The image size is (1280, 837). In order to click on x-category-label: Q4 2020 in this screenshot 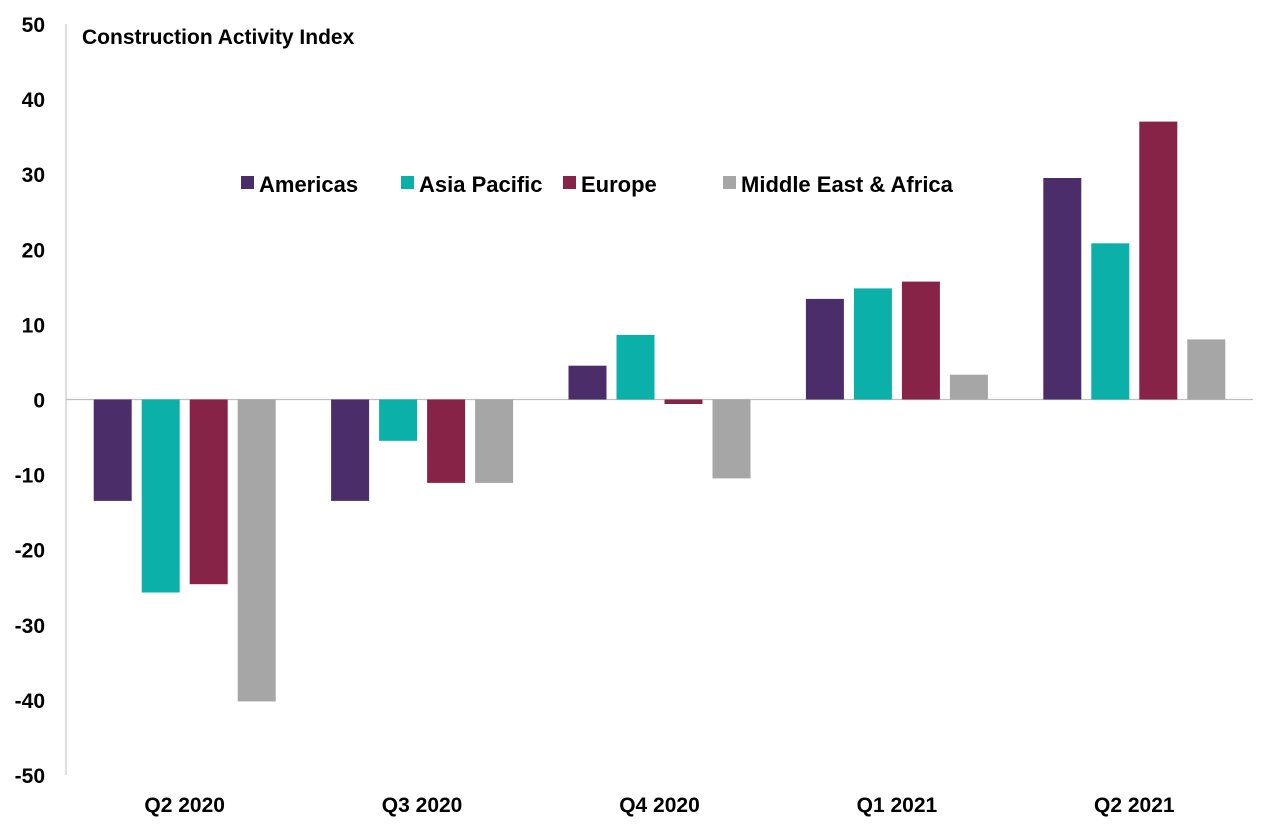, I will do `click(659, 805)`.